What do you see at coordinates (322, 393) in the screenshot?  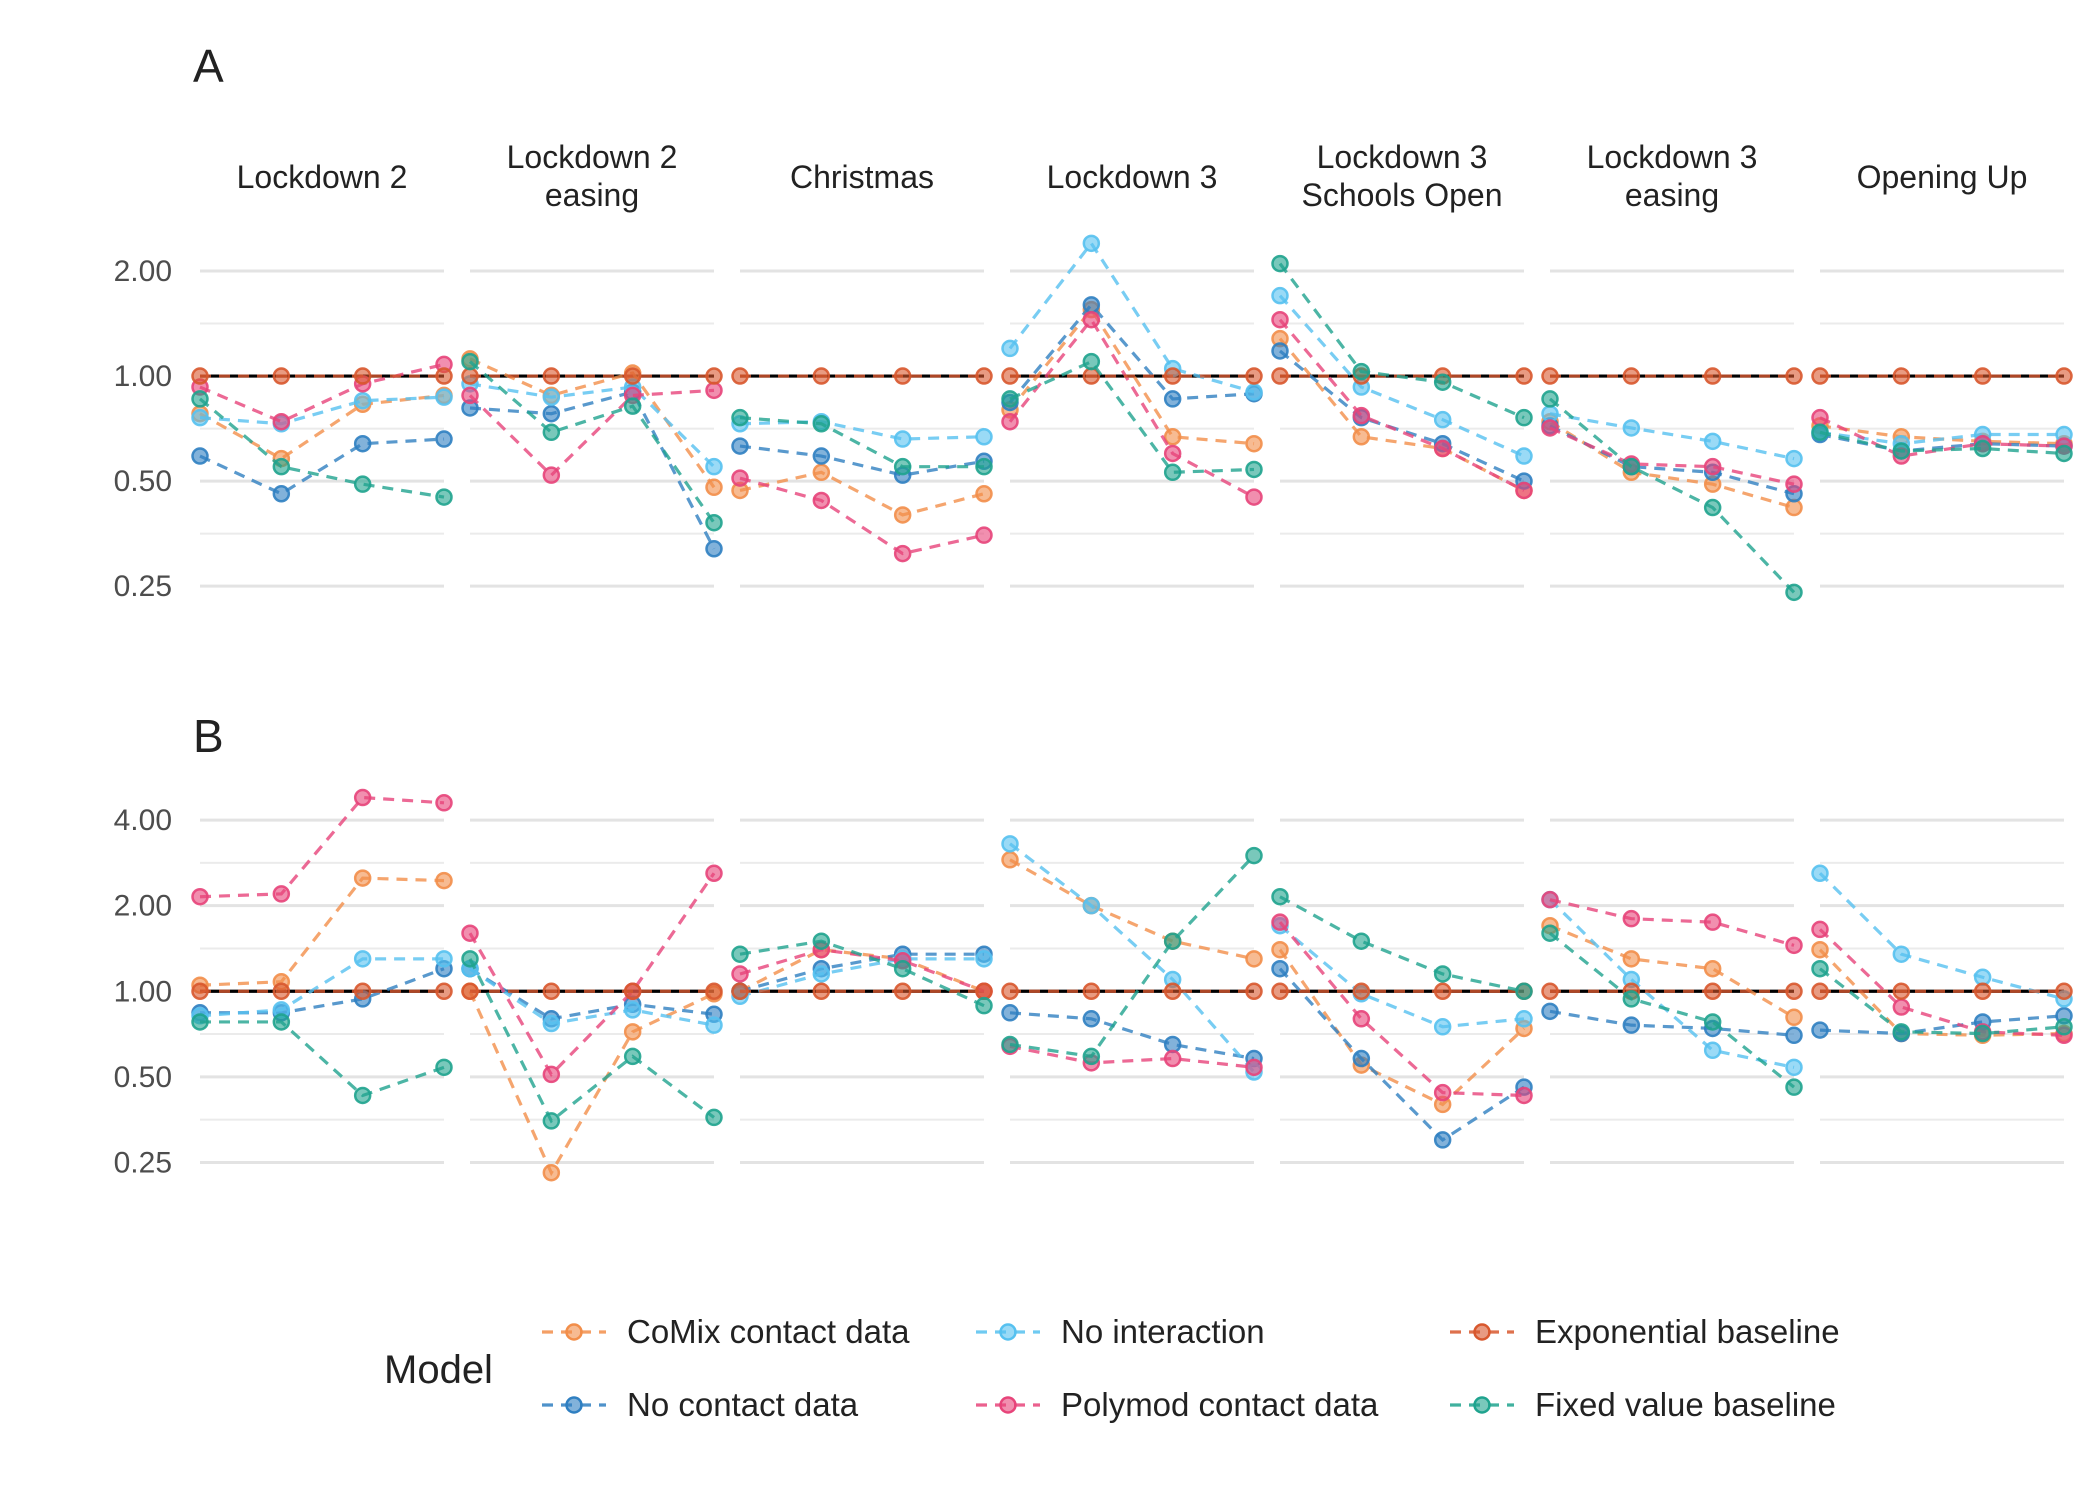 I see `series-line-polymod-contact-data-f1` at bounding box center [322, 393].